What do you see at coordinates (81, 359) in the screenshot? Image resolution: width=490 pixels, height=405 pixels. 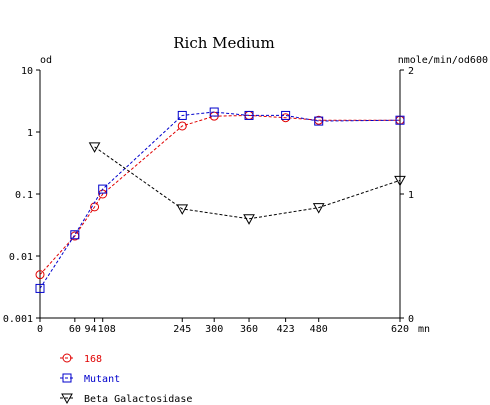 I see `legend-item: 168` at bounding box center [81, 359].